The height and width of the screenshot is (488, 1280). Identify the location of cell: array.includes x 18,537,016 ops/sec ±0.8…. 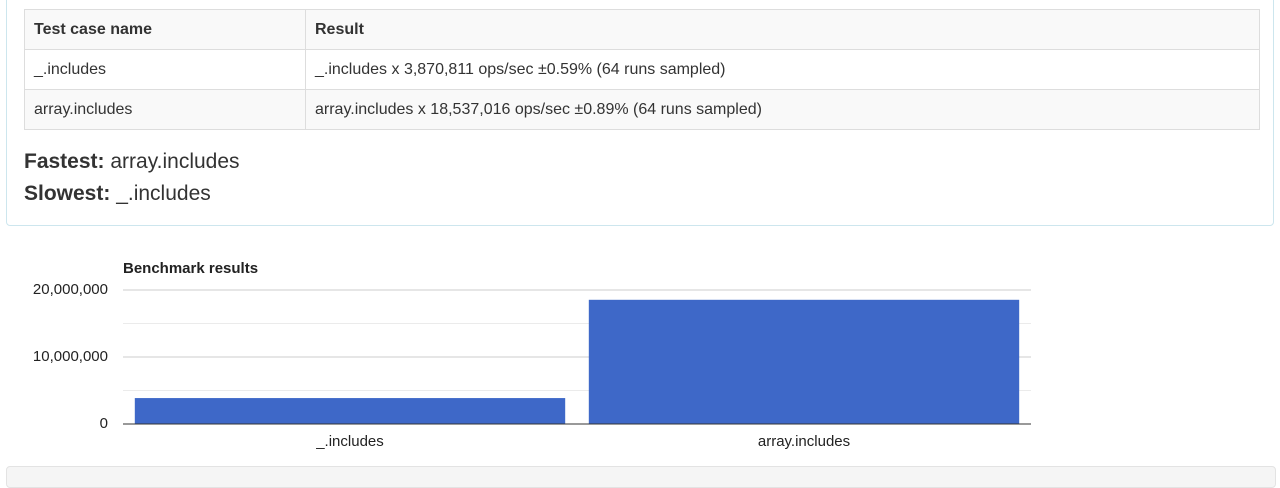
(782, 109).